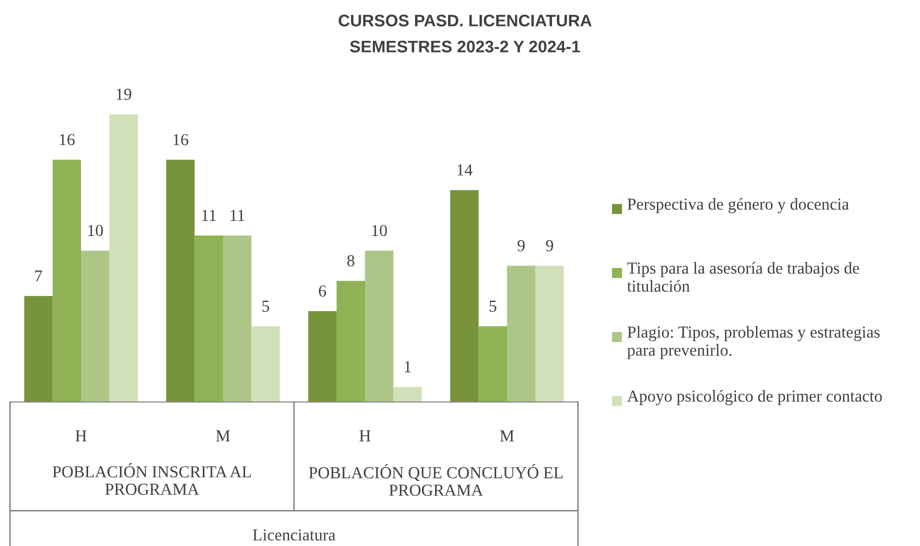  What do you see at coordinates (465, 20) in the screenshot?
I see `chart-title: CURSOS PASD. LICENCIATURA` at bounding box center [465, 20].